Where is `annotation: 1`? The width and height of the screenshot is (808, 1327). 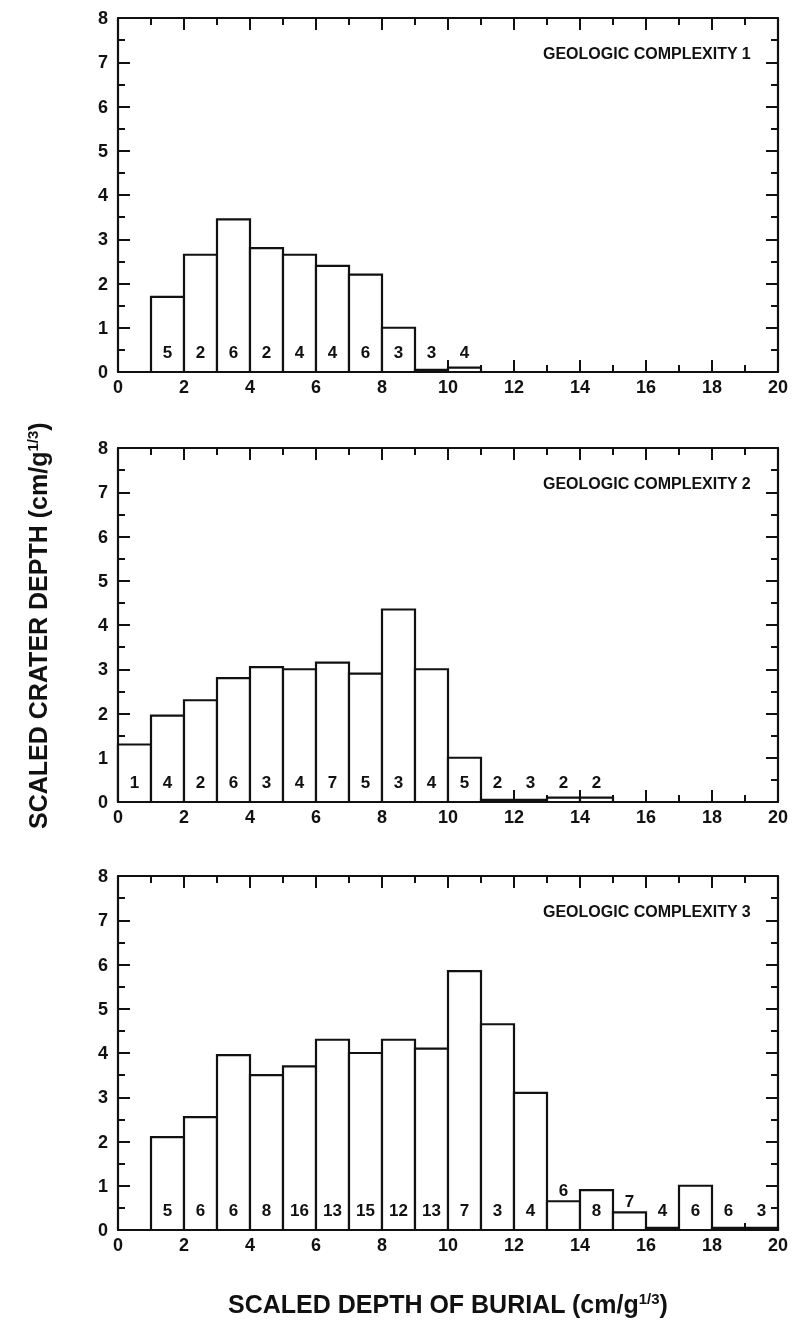 annotation: 1 is located at coordinates (134, 782).